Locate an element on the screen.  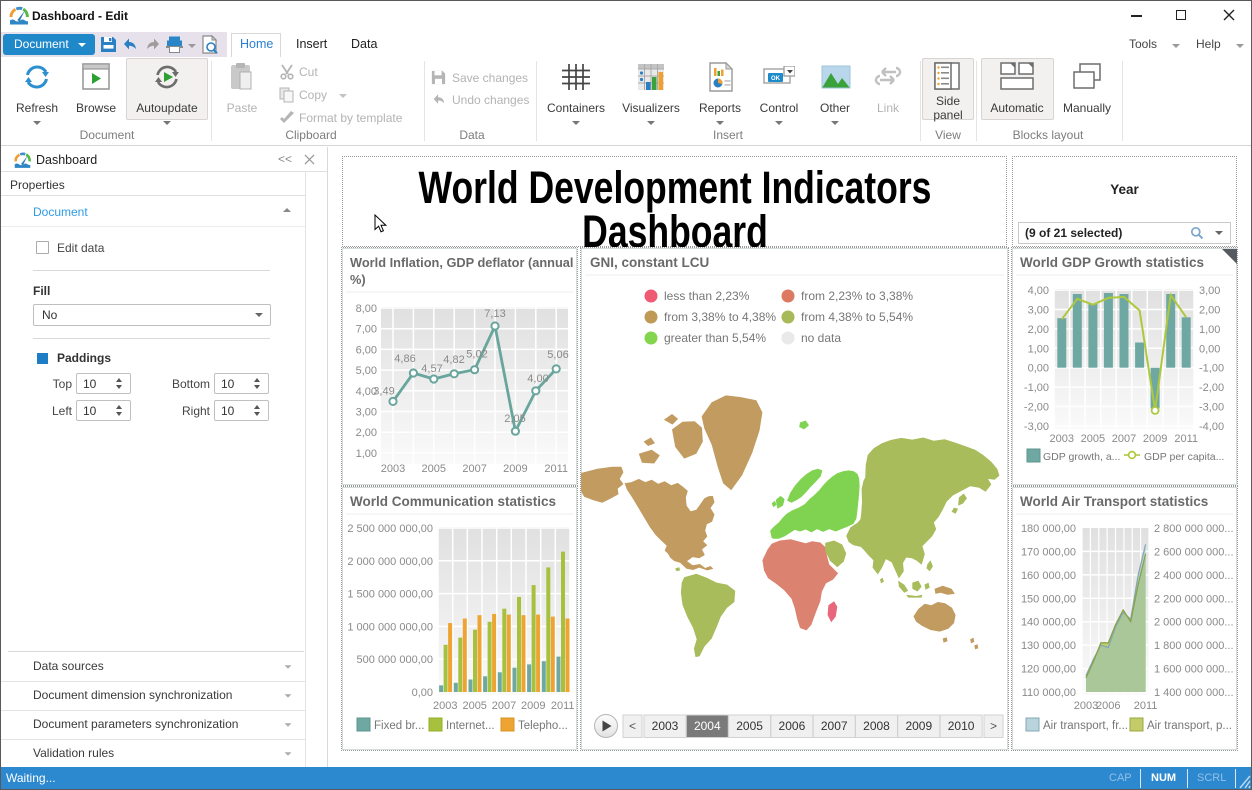
svg-text: 120 000,00 is located at coordinates (1048, 670).